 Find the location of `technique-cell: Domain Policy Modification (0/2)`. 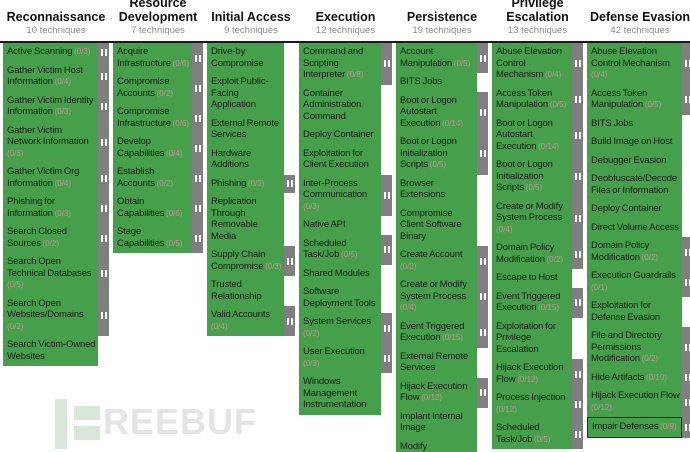

technique-cell: Domain Policy Modification (0/2) is located at coordinates (638, 252).